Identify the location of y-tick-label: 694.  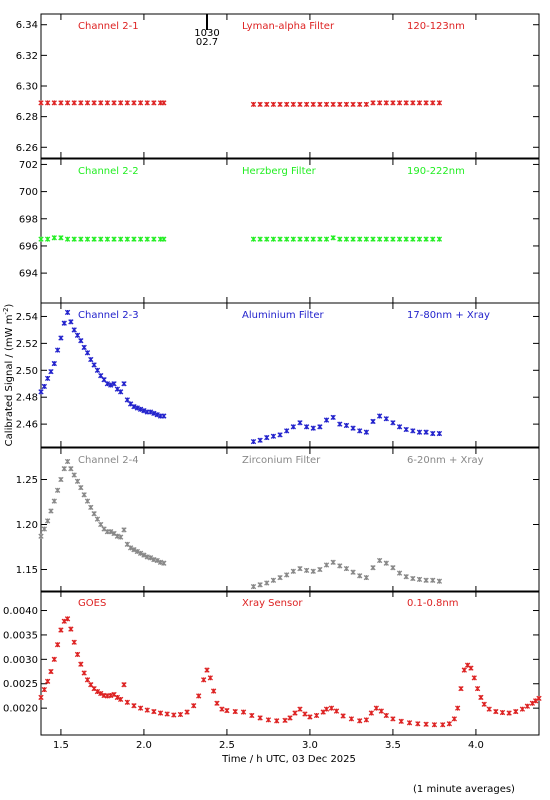
(28, 274).